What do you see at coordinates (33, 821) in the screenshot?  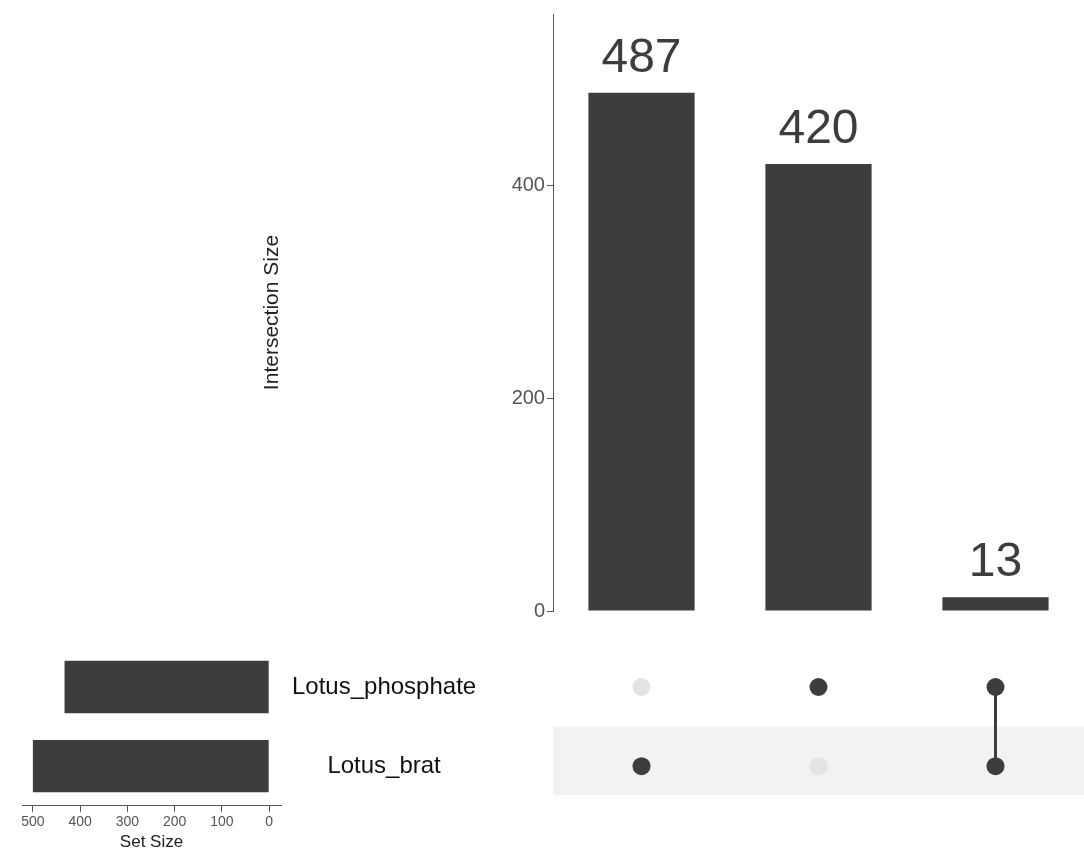 I see `x-tick-label: 500` at bounding box center [33, 821].